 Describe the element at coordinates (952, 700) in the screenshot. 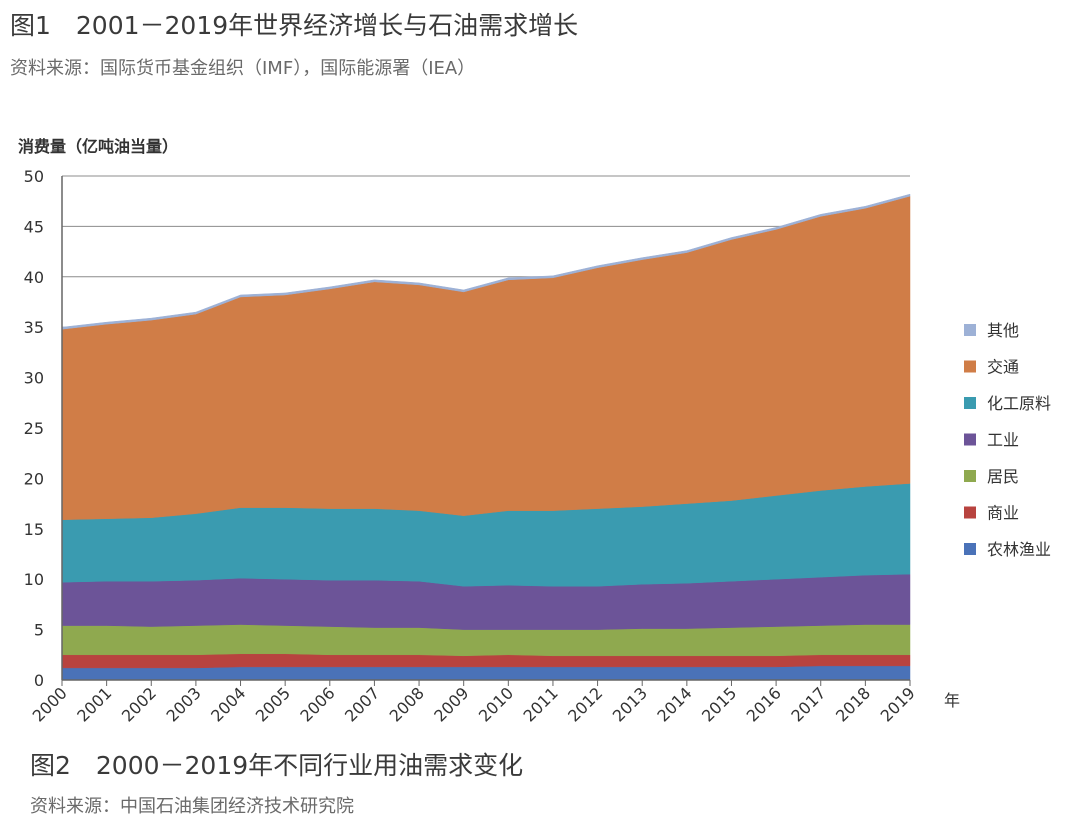

I see `x-axis-label: 年` at that location.